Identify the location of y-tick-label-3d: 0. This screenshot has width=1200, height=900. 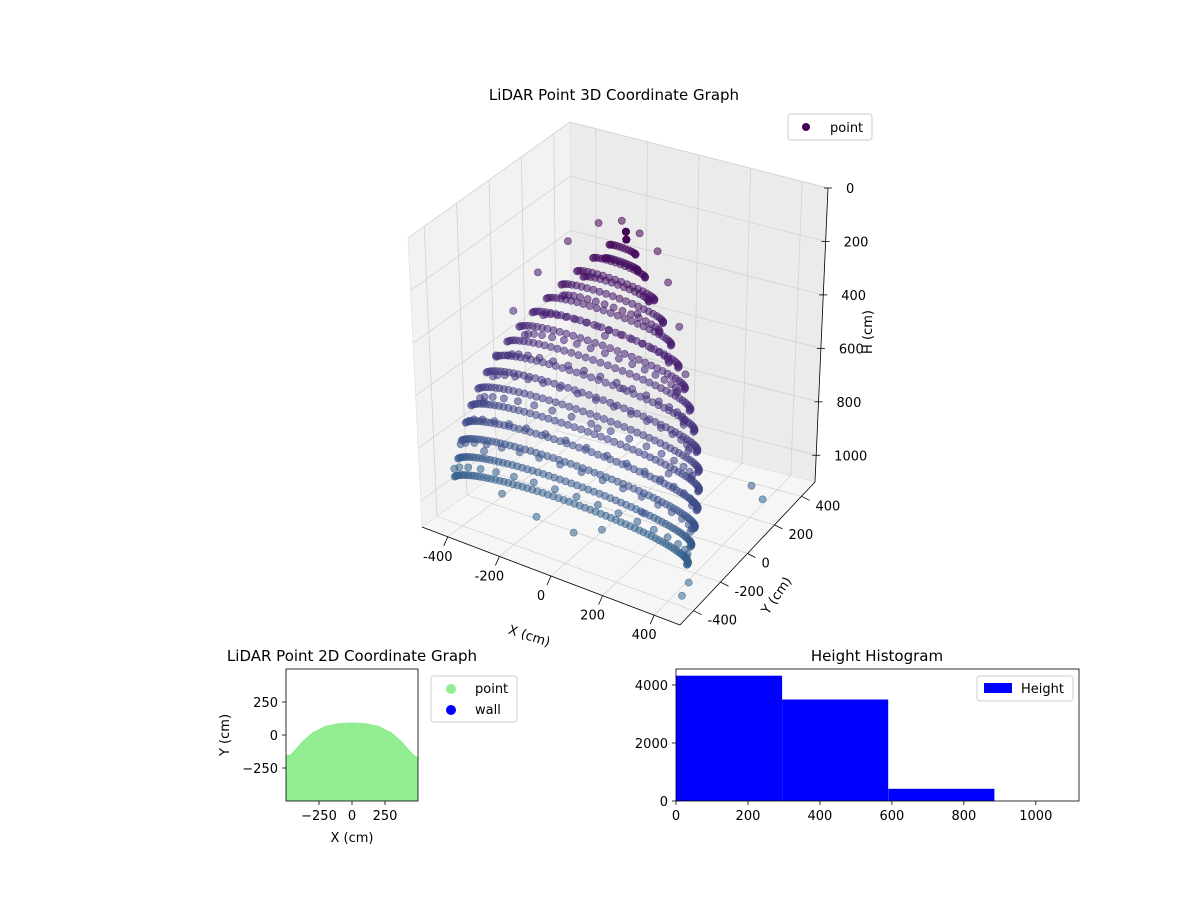
(766, 564).